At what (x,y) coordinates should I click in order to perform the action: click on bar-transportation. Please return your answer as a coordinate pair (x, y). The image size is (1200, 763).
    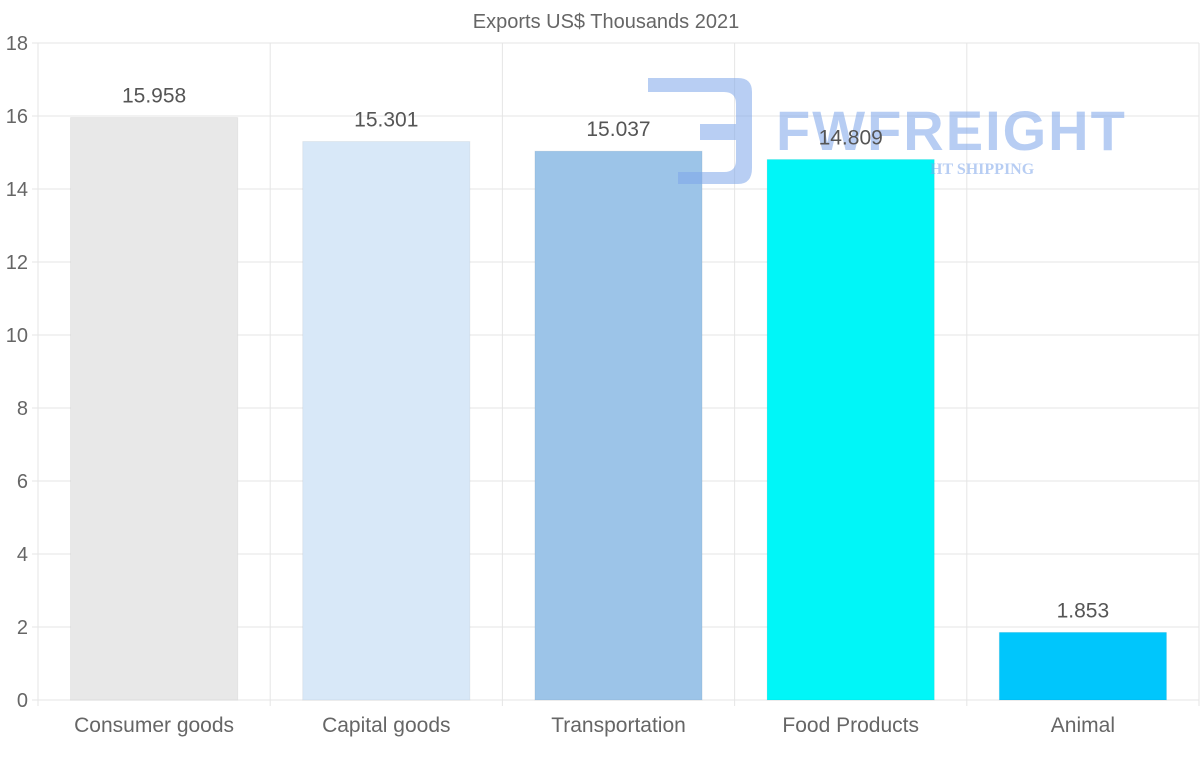
    Looking at the image, I should click on (618, 425).